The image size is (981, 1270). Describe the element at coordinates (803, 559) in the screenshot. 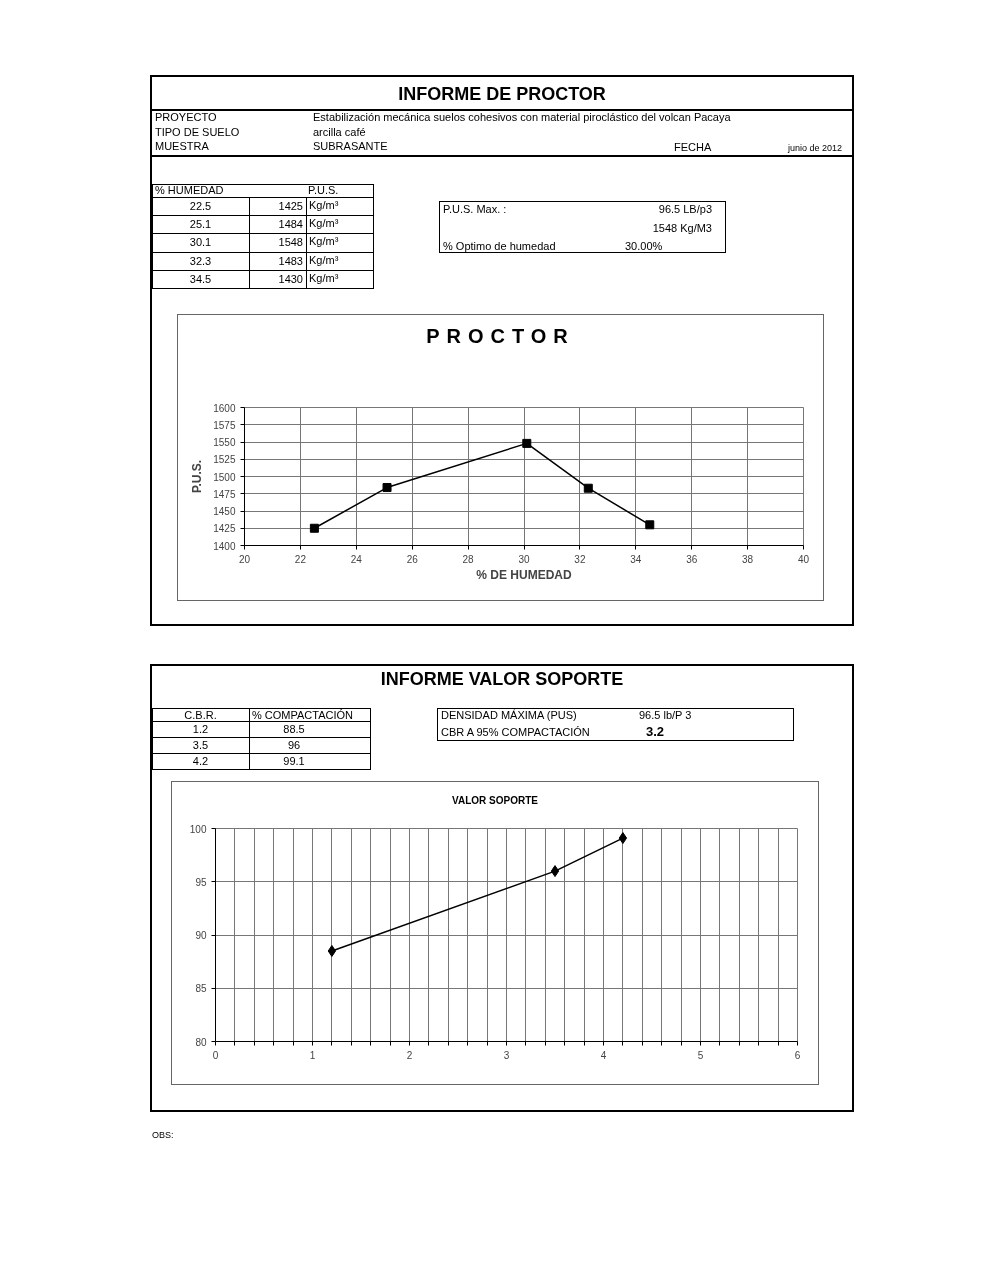

I see `x-tick-label: 40` at that location.